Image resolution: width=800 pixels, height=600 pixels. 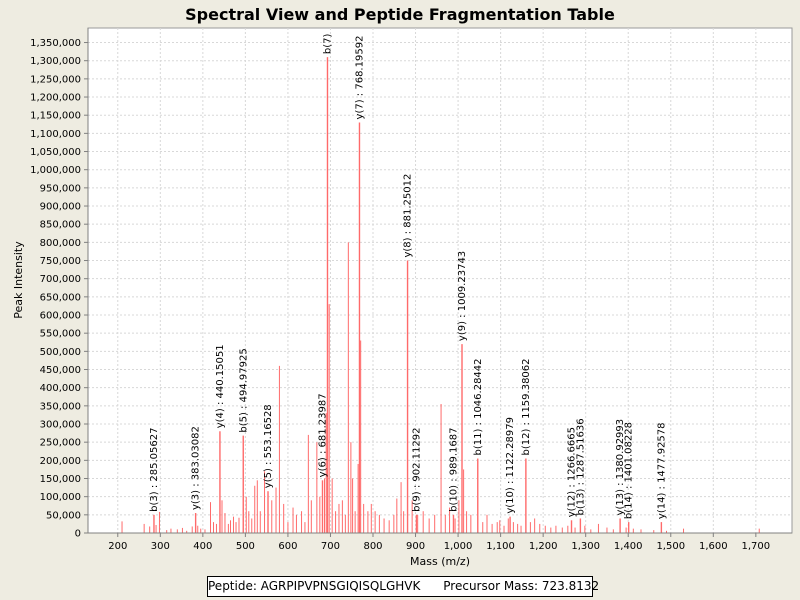 What do you see at coordinates (510, 465) in the screenshot?
I see `peak-label: y(10) : 1122.28979` at bounding box center [510, 465].